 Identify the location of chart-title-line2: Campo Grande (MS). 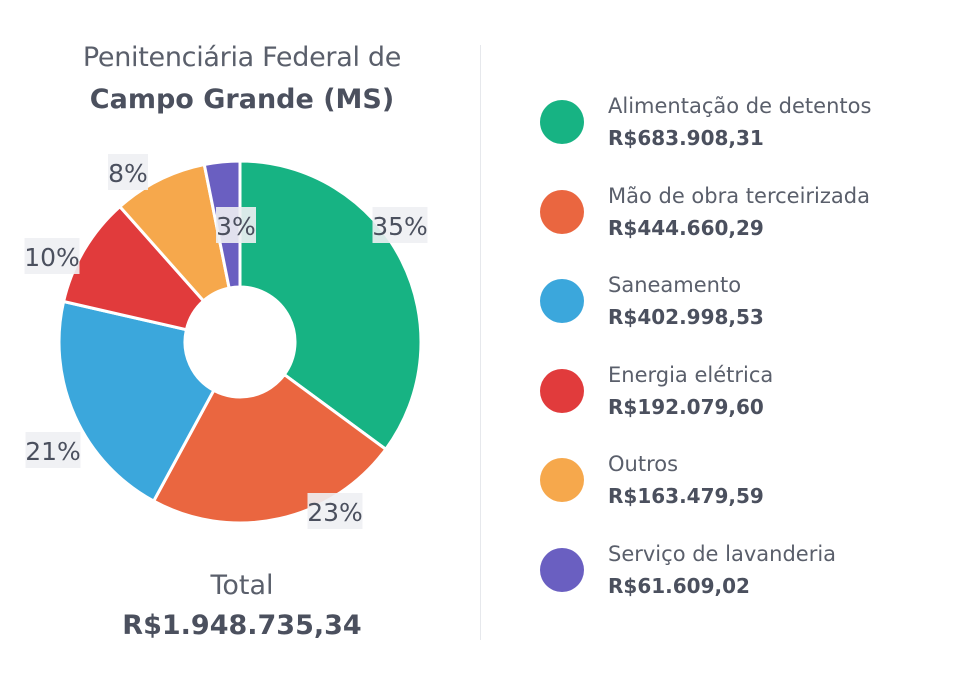
(242, 99).